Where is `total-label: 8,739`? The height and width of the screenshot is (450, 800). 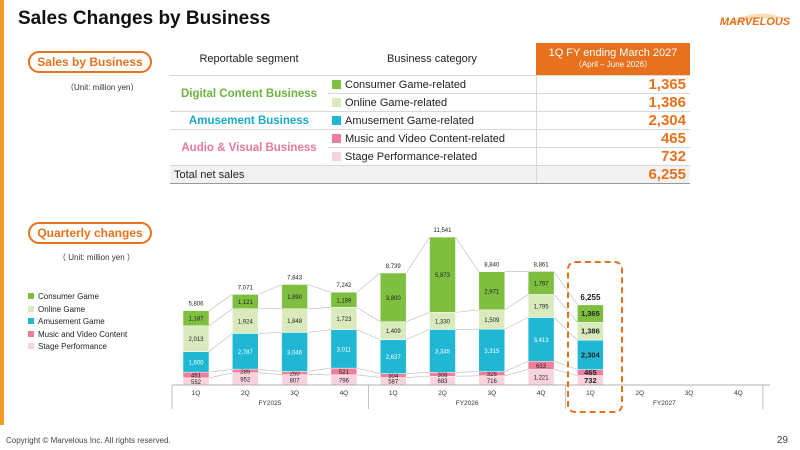
total-label: 8,739 is located at coordinates (394, 267).